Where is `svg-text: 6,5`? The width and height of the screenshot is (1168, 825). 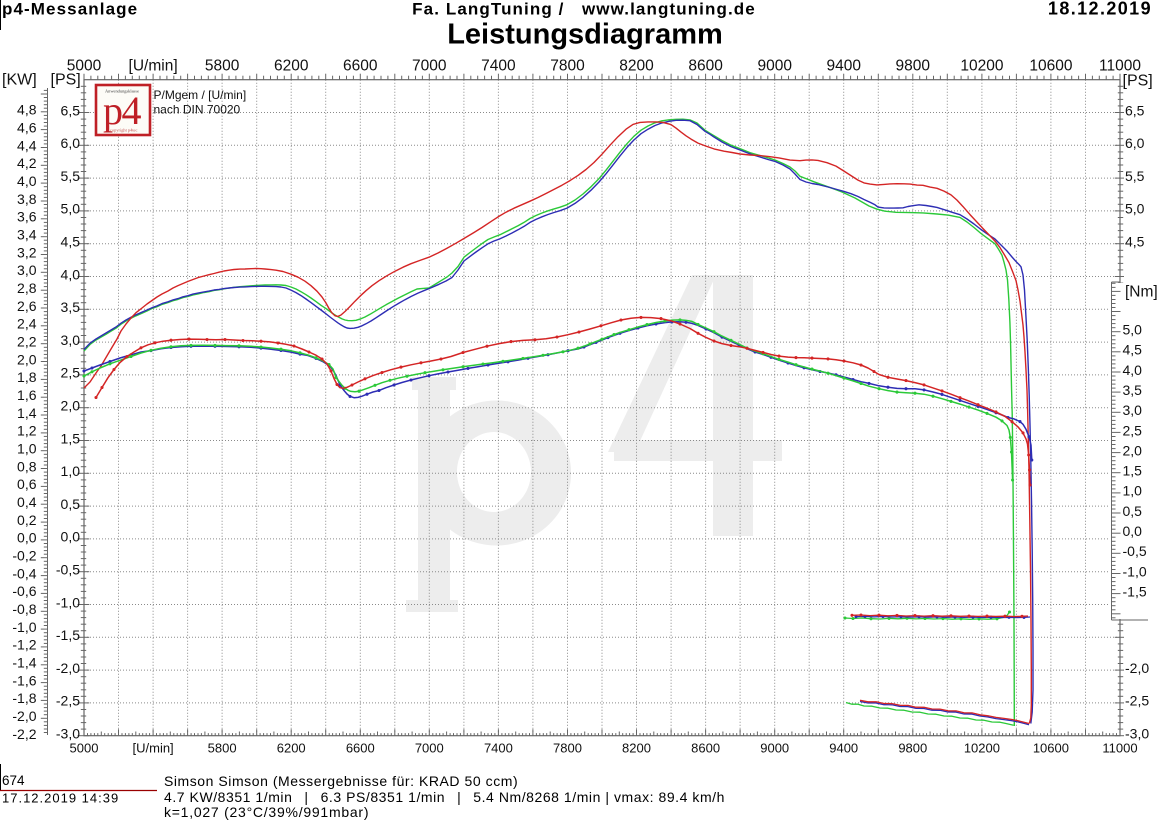 svg-text: 6,5 is located at coordinates (1135, 110).